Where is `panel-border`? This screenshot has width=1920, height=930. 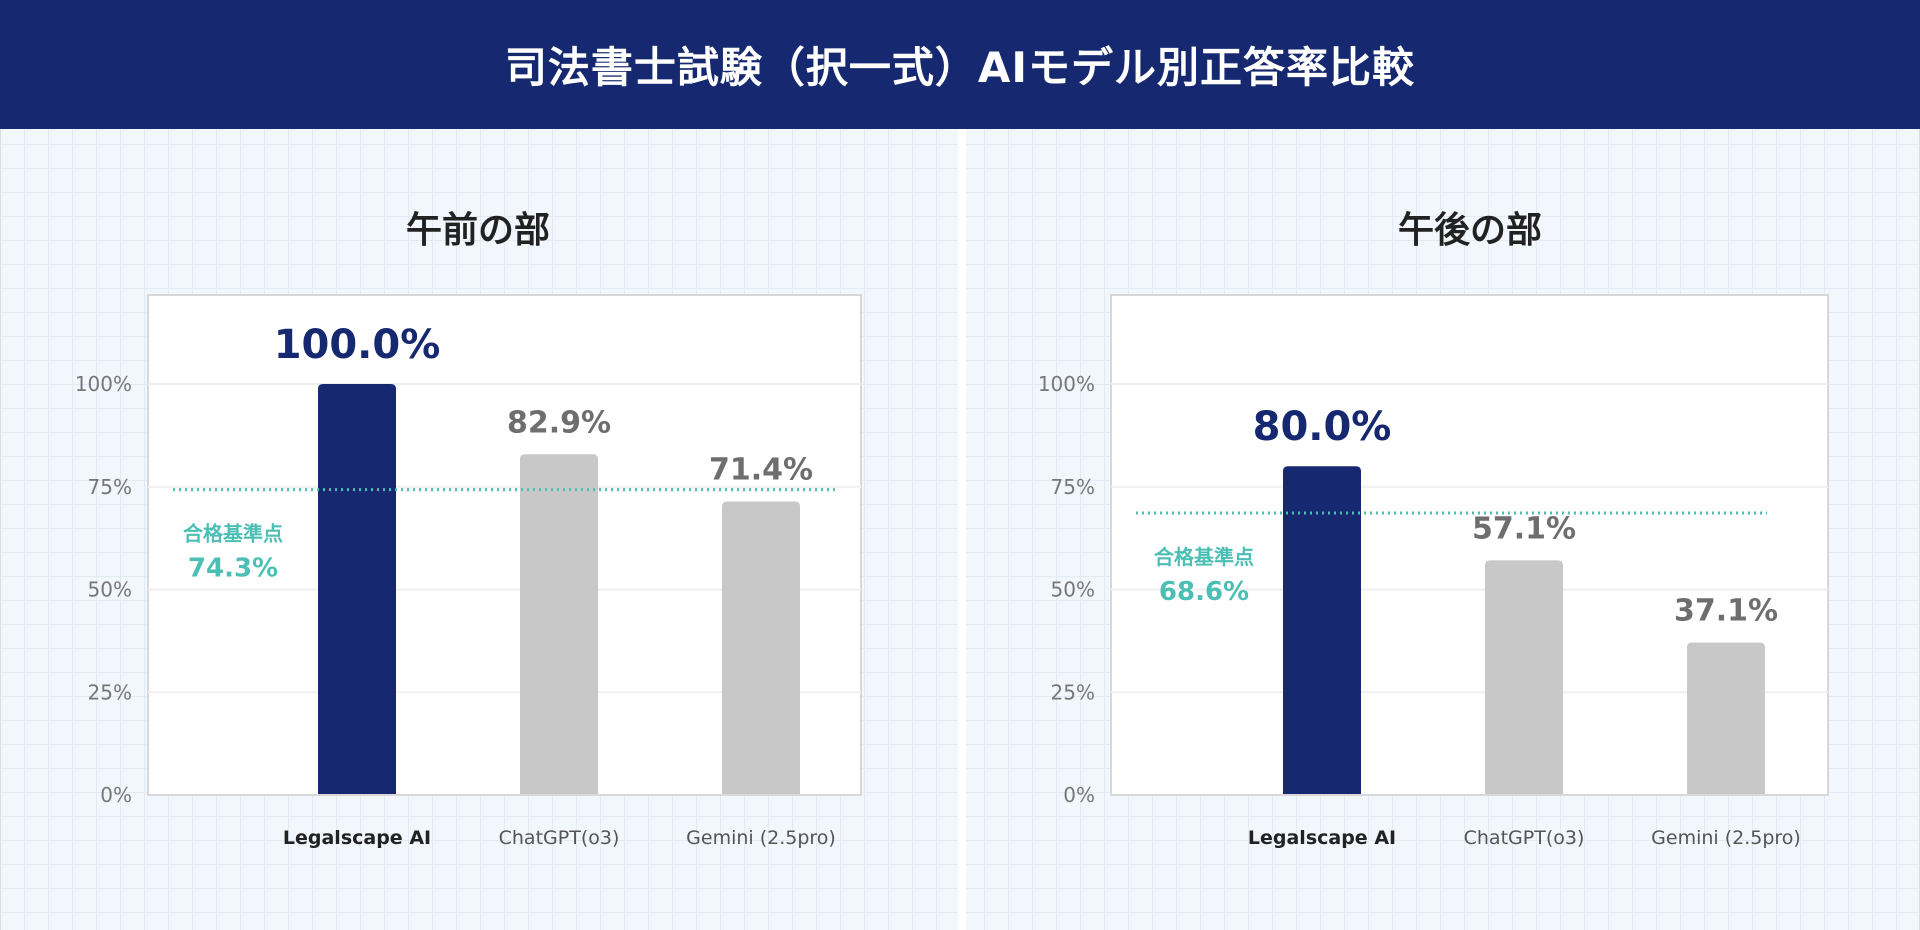
panel-border is located at coordinates (0, 529).